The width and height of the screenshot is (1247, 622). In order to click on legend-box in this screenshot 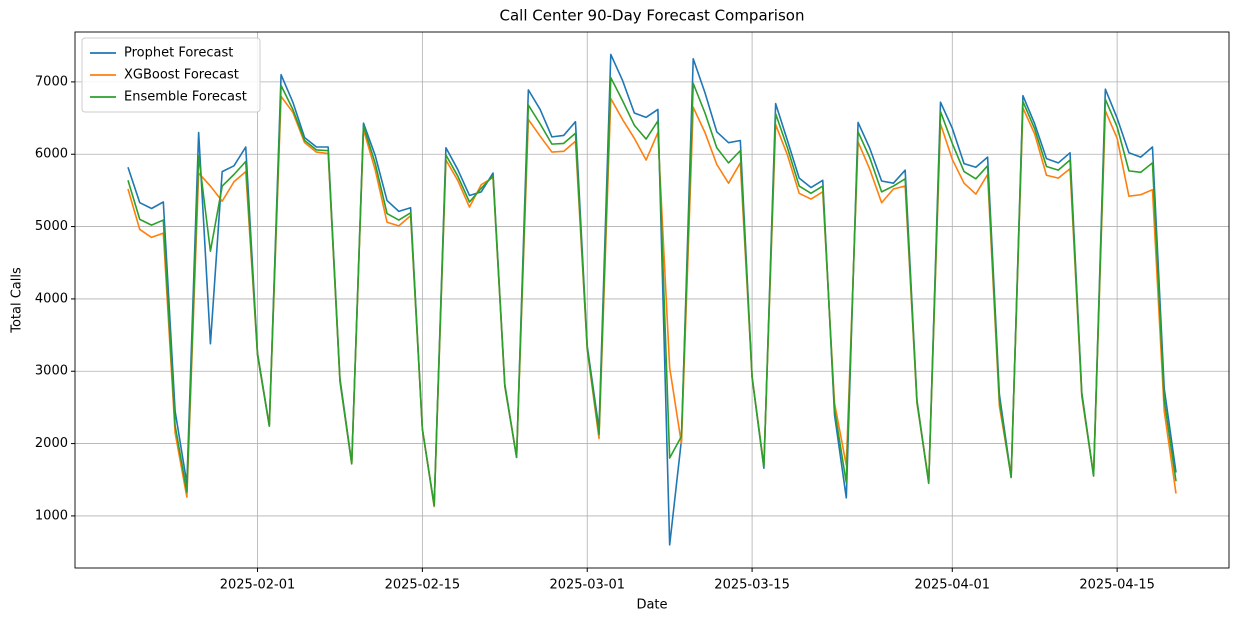, I will do `click(171, 75)`.